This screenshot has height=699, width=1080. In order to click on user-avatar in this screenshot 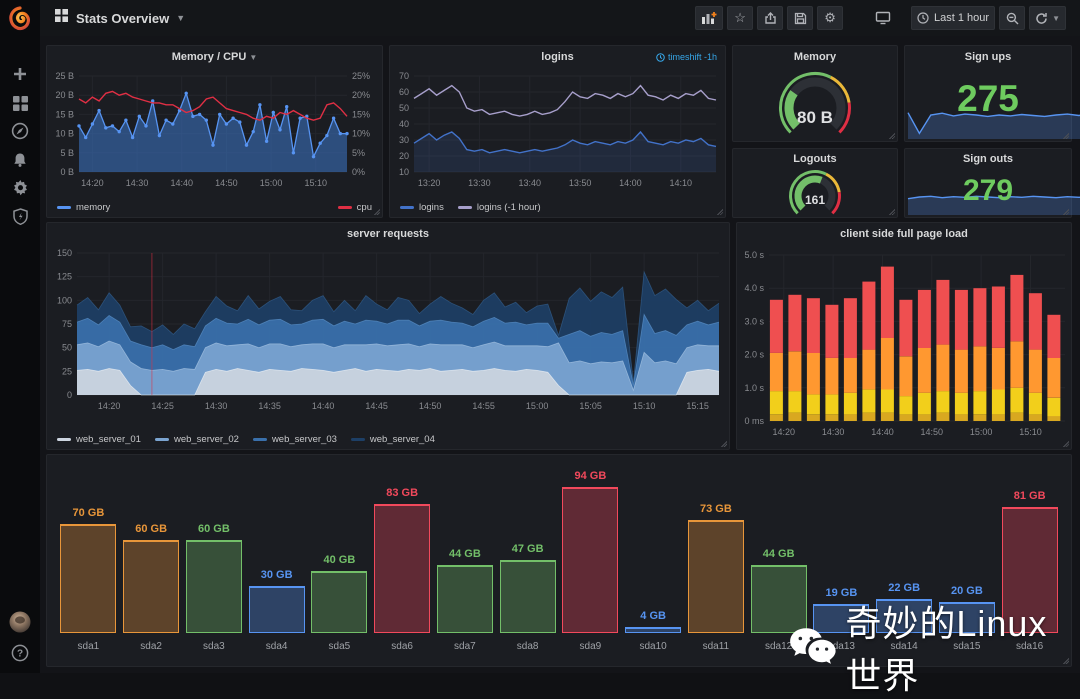, I will do `click(20, 622)`.